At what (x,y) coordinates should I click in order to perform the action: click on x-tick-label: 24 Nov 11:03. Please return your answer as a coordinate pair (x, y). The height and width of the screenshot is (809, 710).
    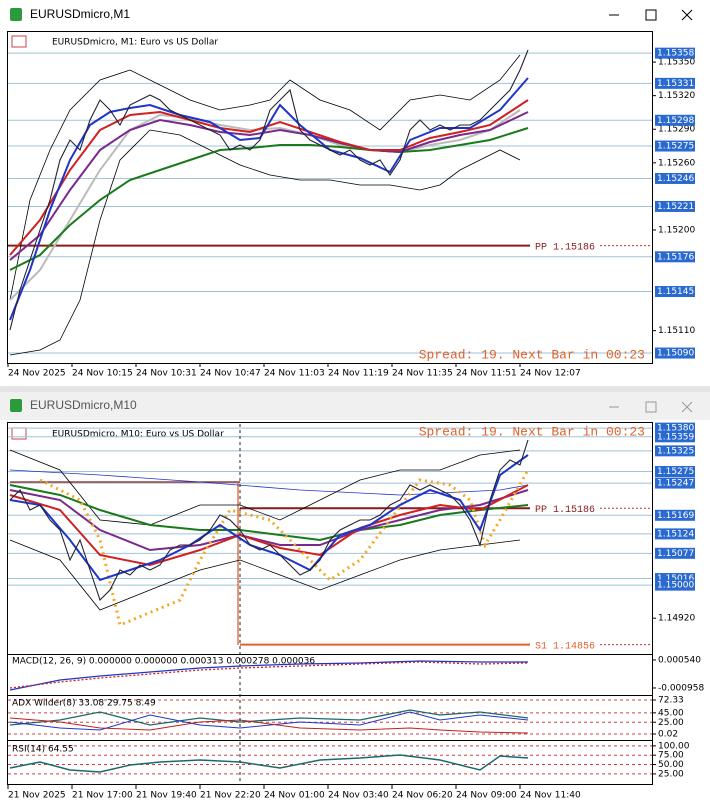
    Looking at the image, I should click on (294, 374).